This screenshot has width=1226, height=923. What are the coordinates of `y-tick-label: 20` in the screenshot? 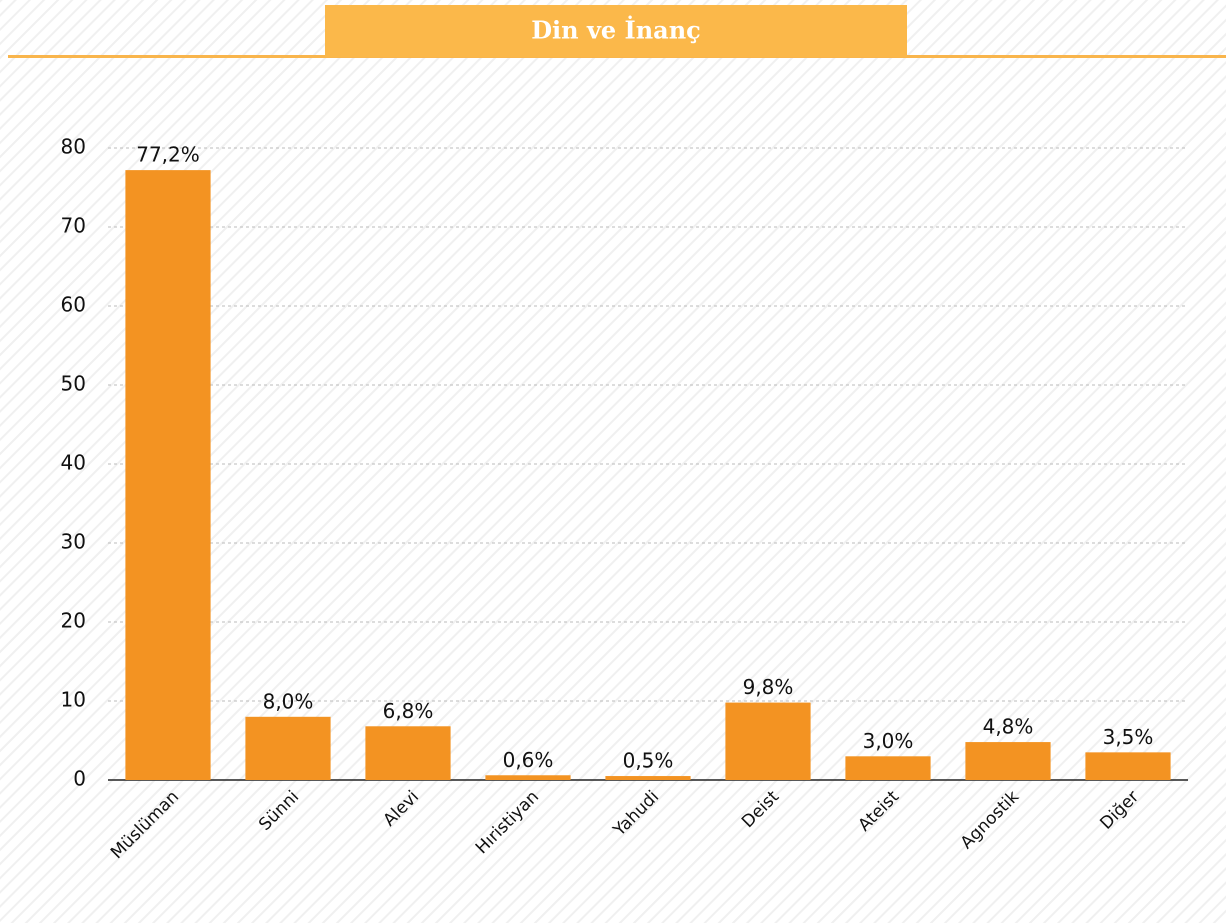 It's located at (73, 621).